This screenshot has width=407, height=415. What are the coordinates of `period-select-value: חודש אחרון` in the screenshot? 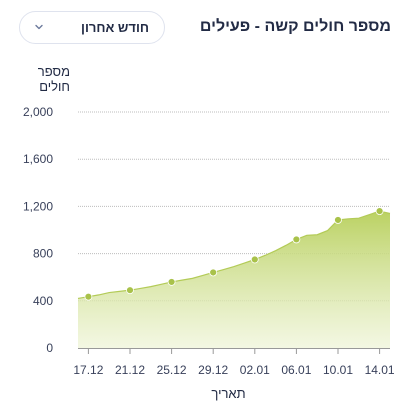 It's located at (115, 27).